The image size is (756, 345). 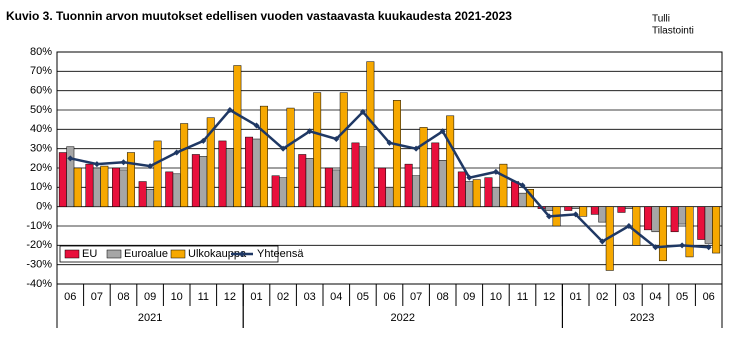 What do you see at coordinates (146, 254) in the screenshot?
I see `legend-label: Euroalue` at bounding box center [146, 254].